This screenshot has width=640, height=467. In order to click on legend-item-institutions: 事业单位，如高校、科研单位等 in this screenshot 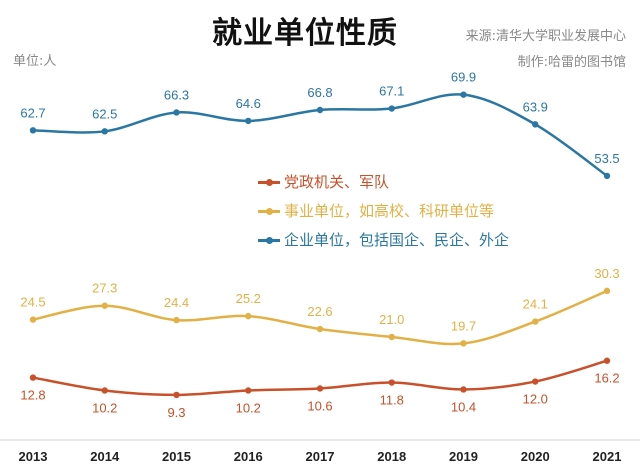, I will do `click(383, 211)`.